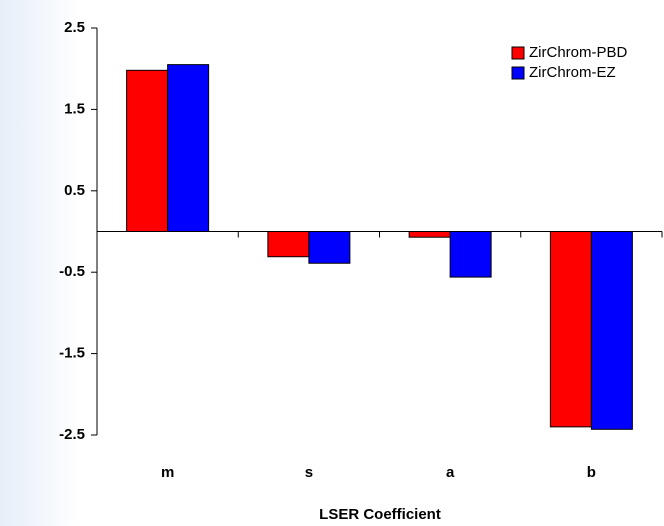 This screenshot has height=526, width=664. I want to click on y-tick-label: -0.5, so click(72, 271).